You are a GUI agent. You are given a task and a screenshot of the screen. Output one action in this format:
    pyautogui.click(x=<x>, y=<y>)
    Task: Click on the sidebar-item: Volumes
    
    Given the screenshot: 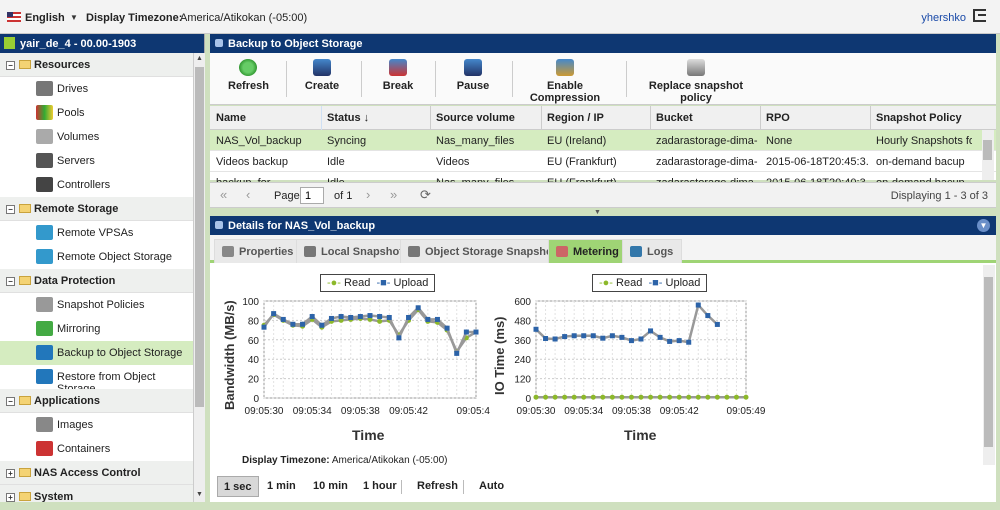 What is the action you would take?
    pyautogui.click(x=96, y=137)
    